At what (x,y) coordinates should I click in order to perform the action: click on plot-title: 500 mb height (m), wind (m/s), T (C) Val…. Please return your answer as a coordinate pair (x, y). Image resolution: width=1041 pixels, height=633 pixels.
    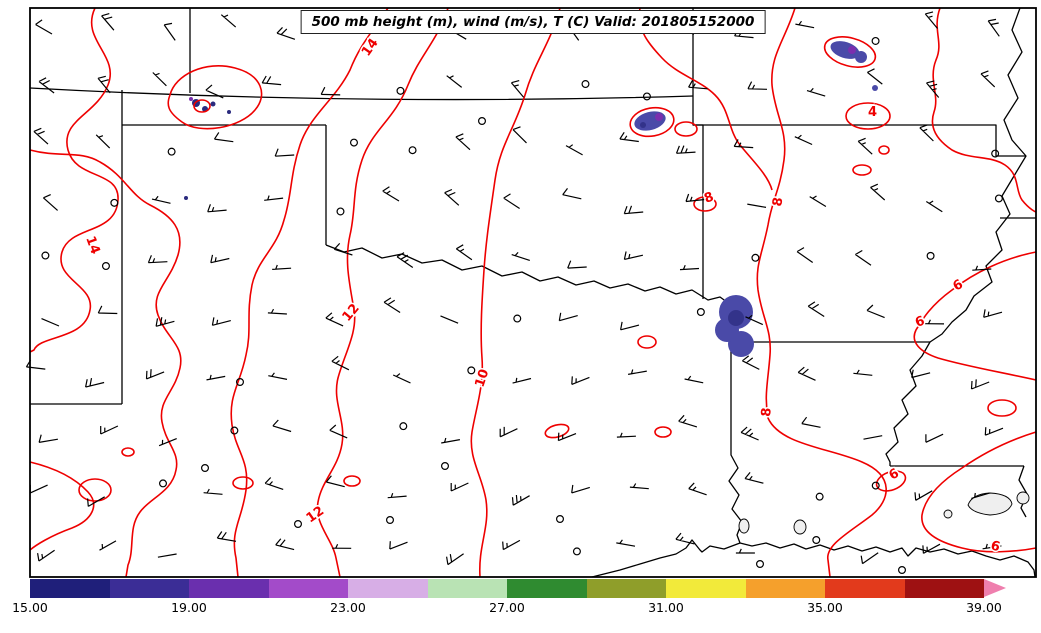
    Looking at the image, I should click on (533, 22).